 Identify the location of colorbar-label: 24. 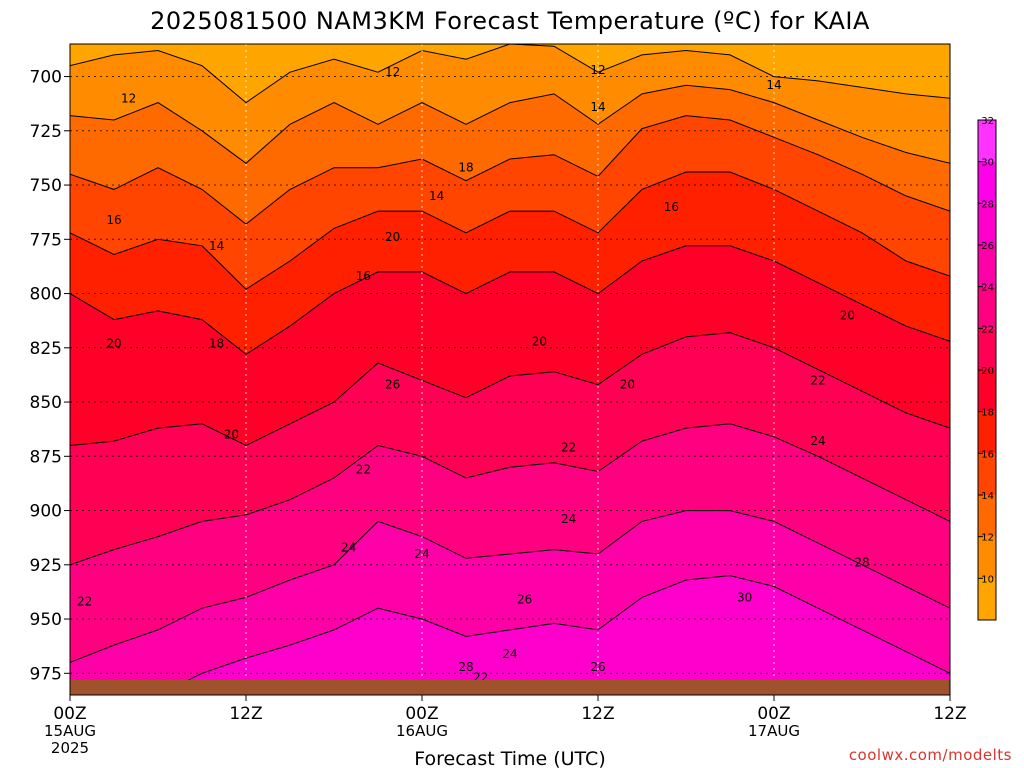
(987, 288).